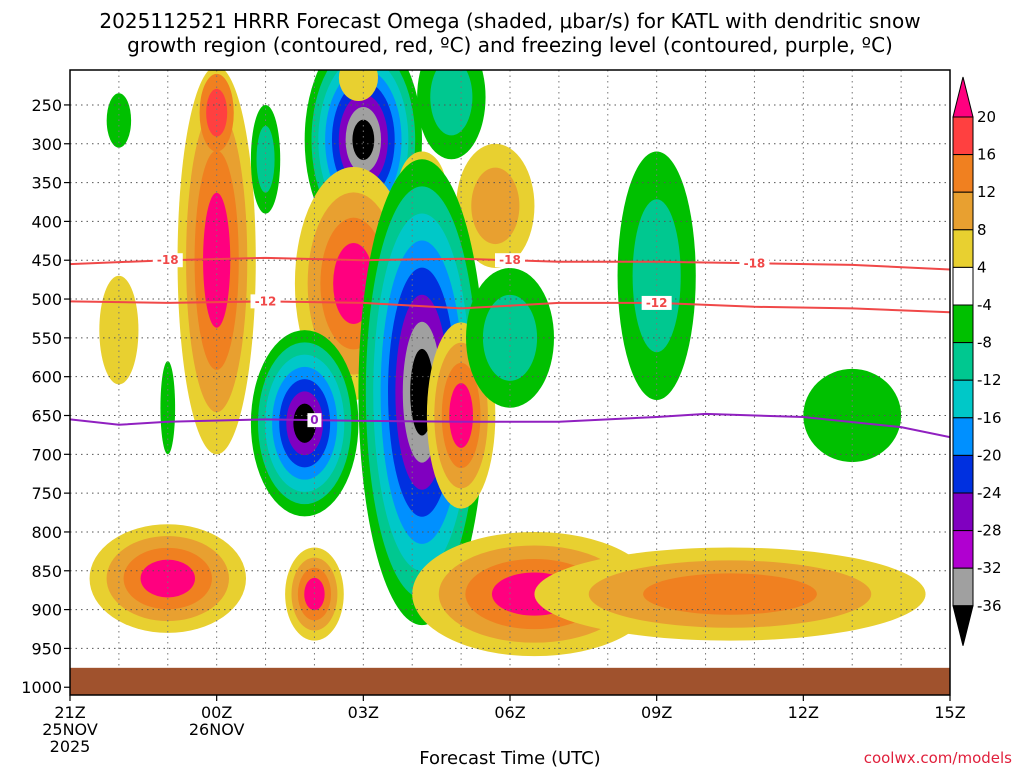  I want to click on colorbar-label: 8, so click(982, 230).